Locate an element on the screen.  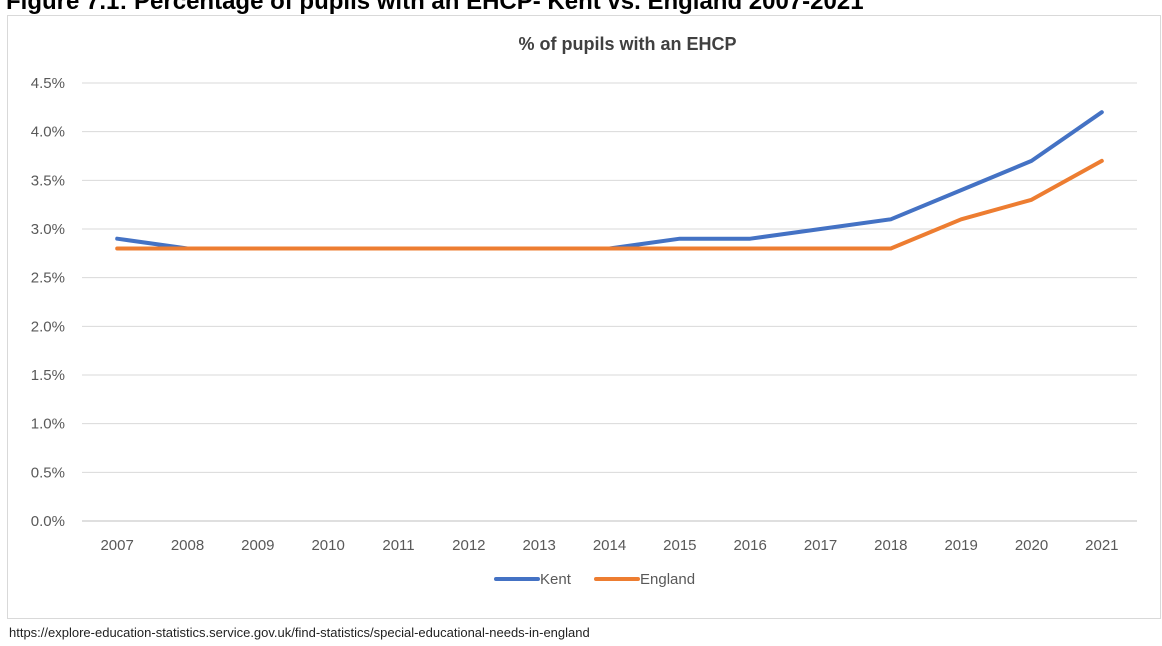
x-tick-label: 2012 is located at coordinates (468, 545).